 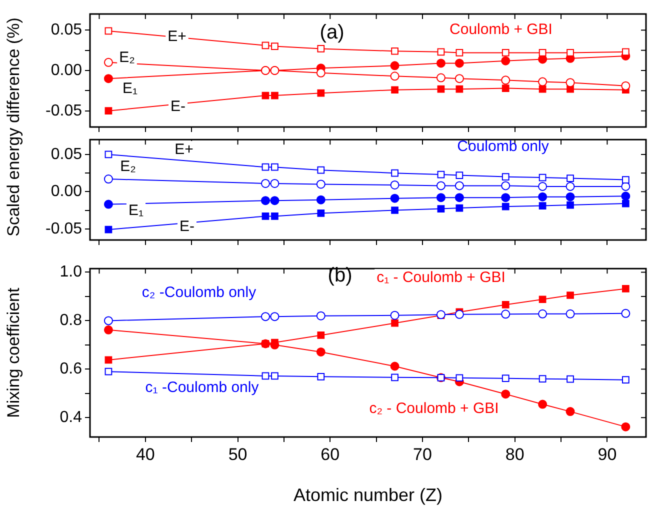 I want to click on x-axis-title: Atomic number (Z), so click(x=368, y=495).